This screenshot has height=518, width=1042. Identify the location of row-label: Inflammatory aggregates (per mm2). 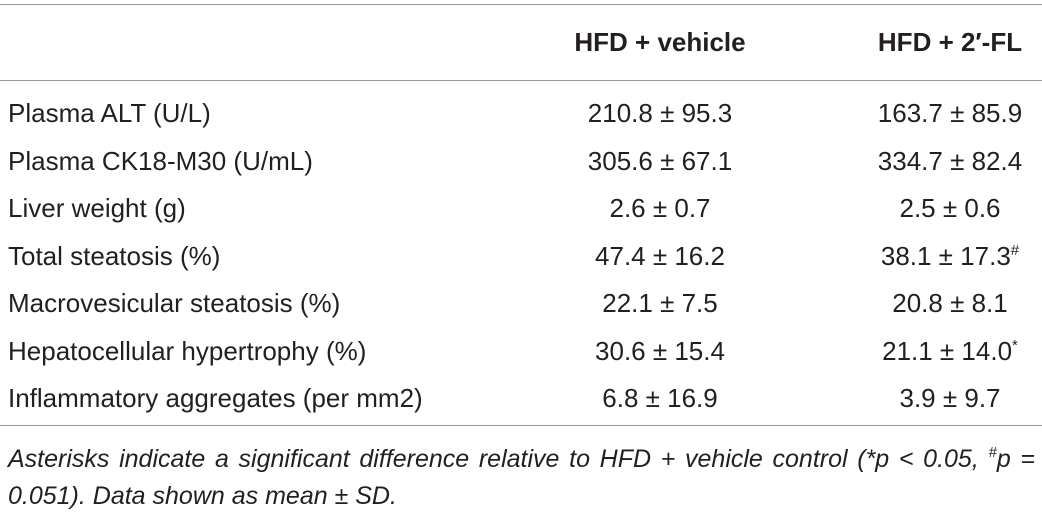
(215, 398).